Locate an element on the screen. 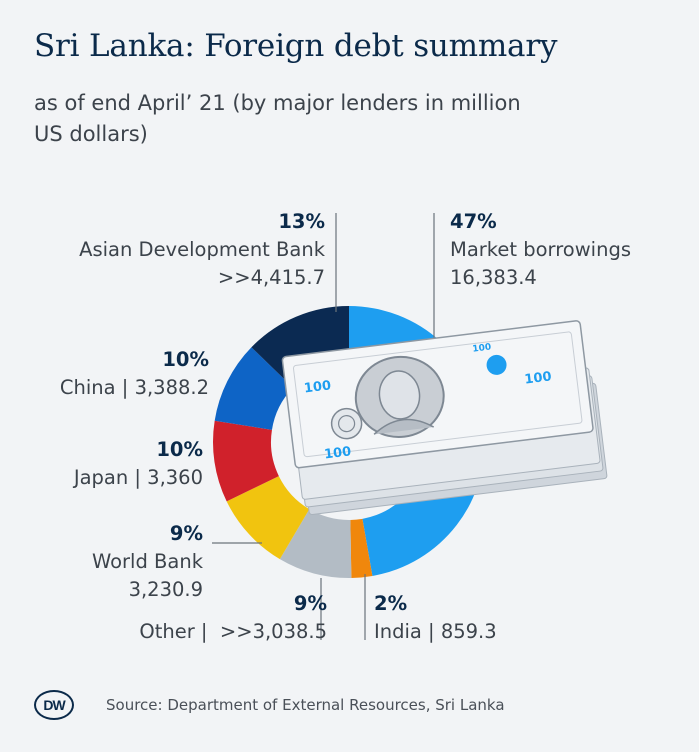 This screenshot has width=699, height=752. label-world-bank: 9% World Bank 3,230.9 is located at coordinates (147, 562).